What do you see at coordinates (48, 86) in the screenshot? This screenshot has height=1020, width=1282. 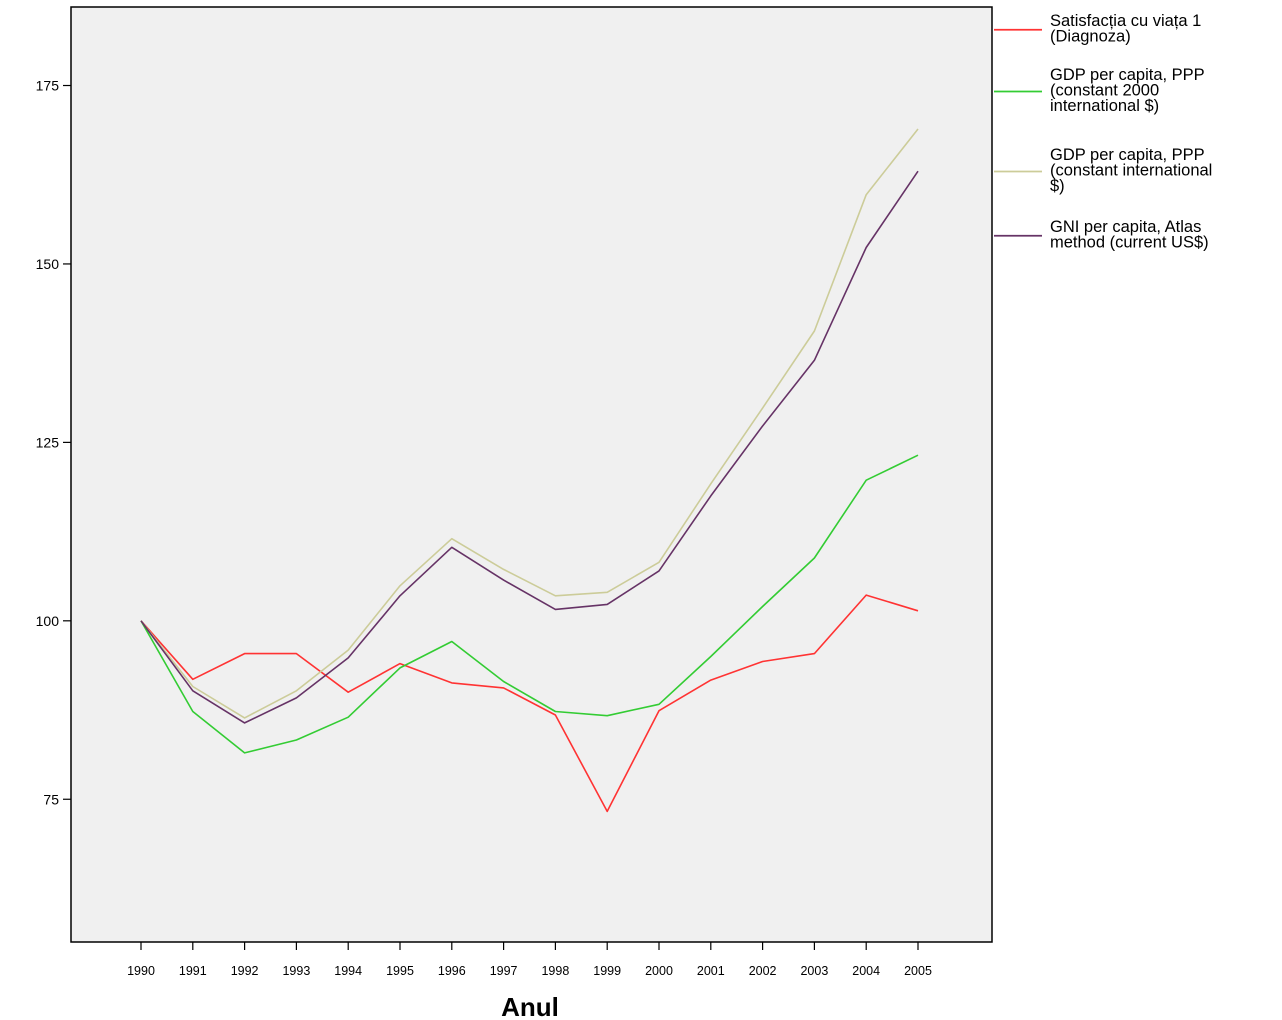 I see `y-tick-label: 175` at bounding box center [48, 86].